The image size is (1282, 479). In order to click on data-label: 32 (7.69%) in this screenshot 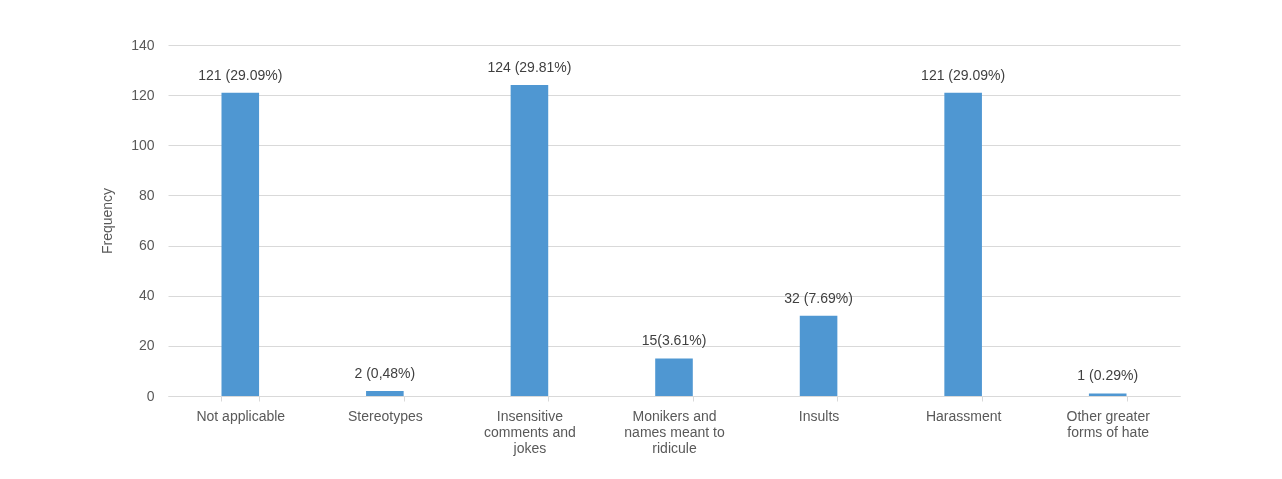, I will do `click(818, 297)`.